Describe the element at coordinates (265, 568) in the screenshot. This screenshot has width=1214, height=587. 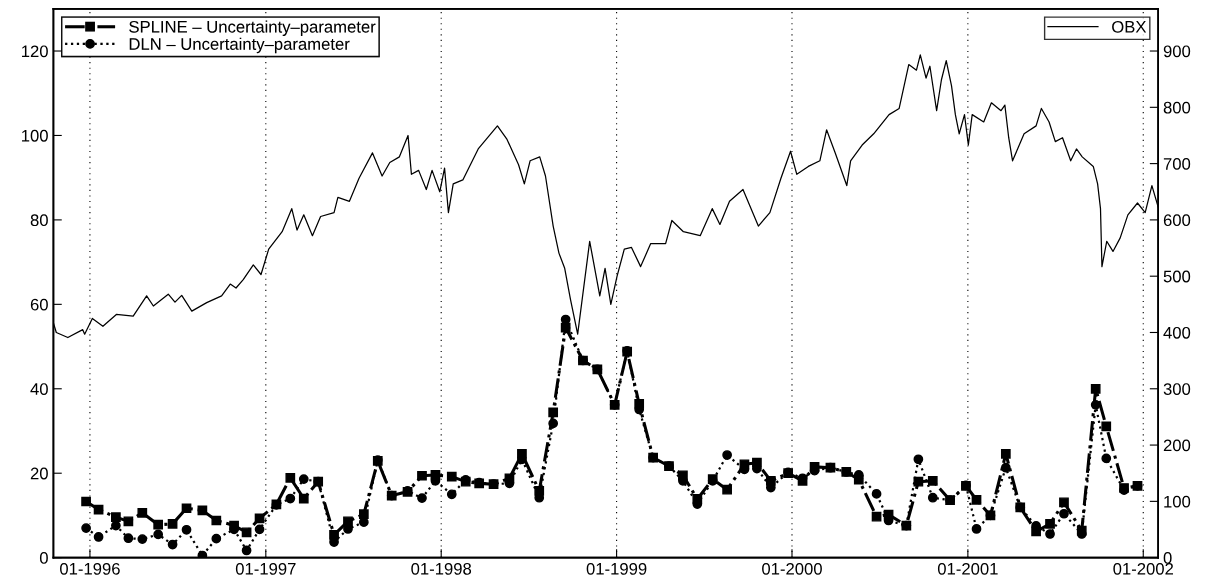
I see `x-tick-label: 01-1997` at that location.